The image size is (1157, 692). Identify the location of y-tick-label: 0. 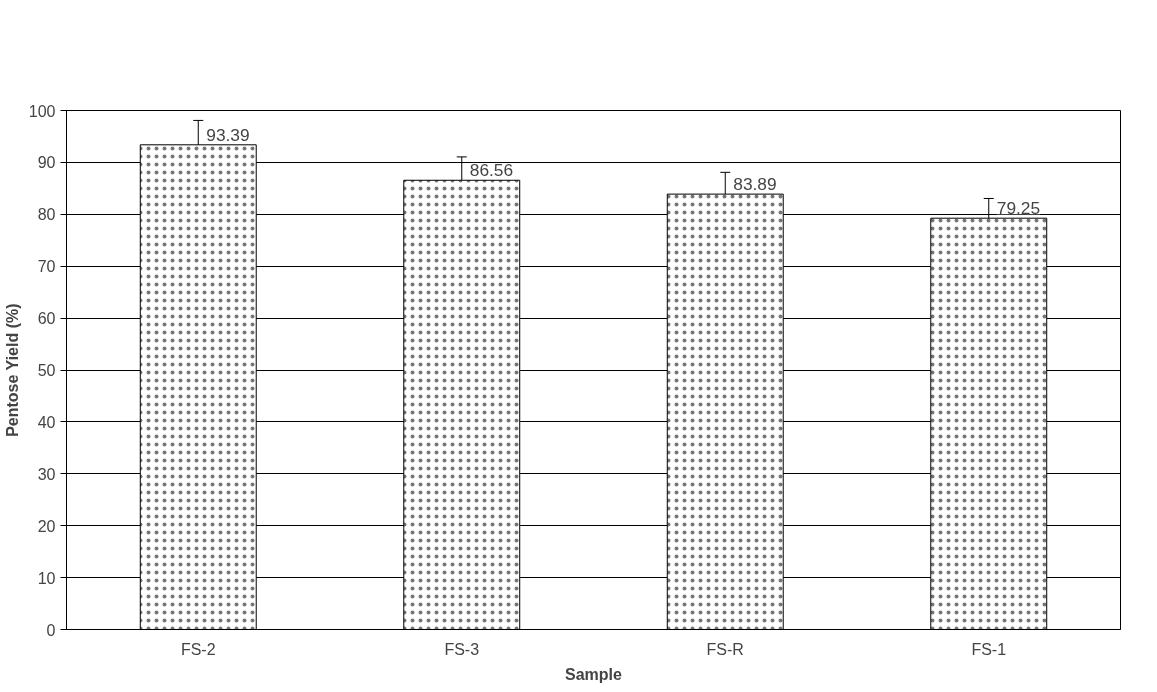
(51, 630).